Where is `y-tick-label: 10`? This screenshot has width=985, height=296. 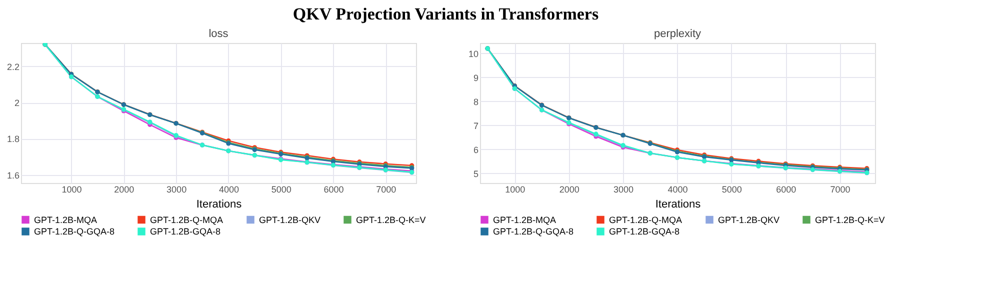 y-tick-label: 10 is located at coordinates (473, 53).